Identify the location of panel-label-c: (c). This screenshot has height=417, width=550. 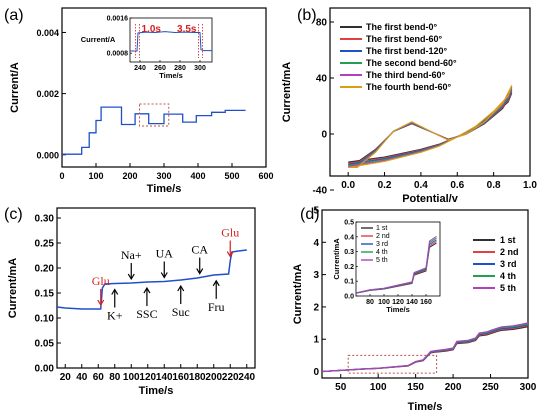
(13, 214).